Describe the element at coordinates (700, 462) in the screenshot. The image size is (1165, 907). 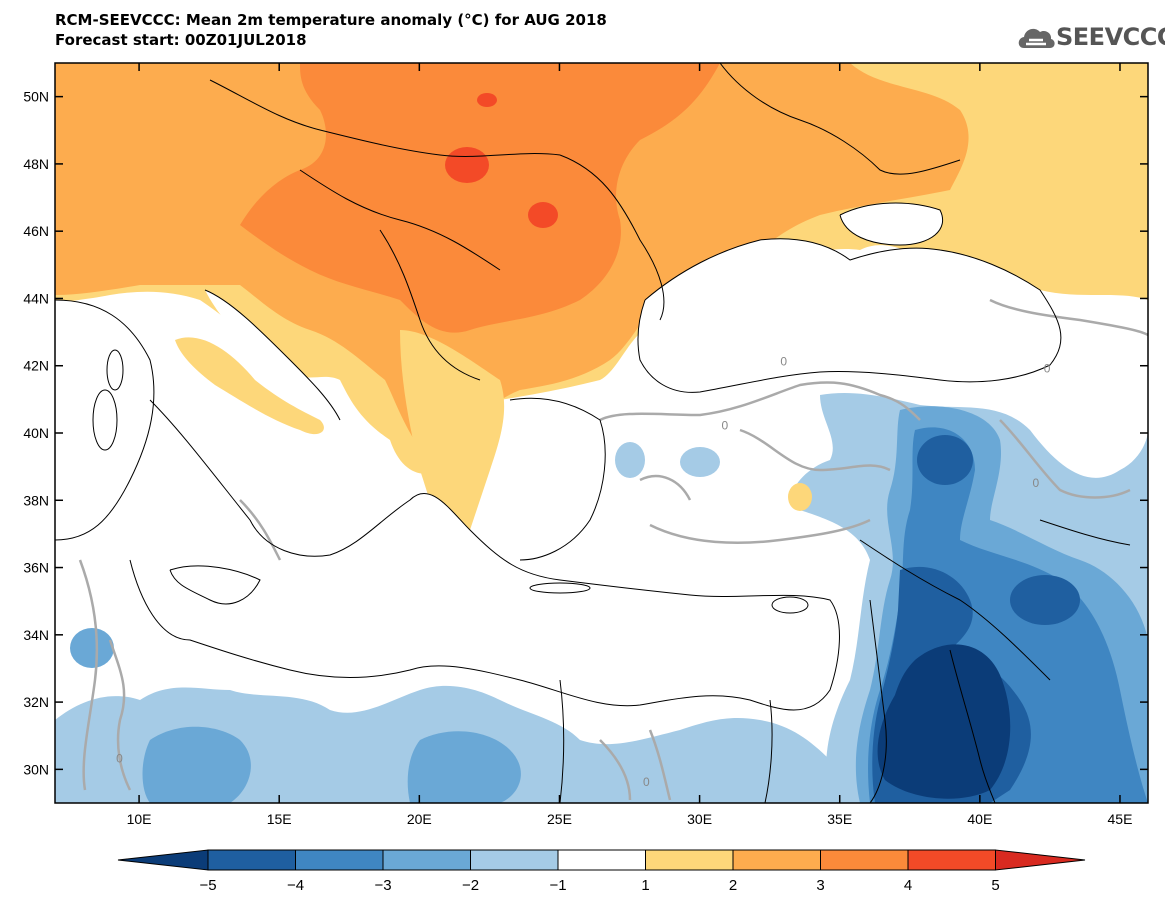
I see `anomaly-patch-neg1-central-turkey` at that location.